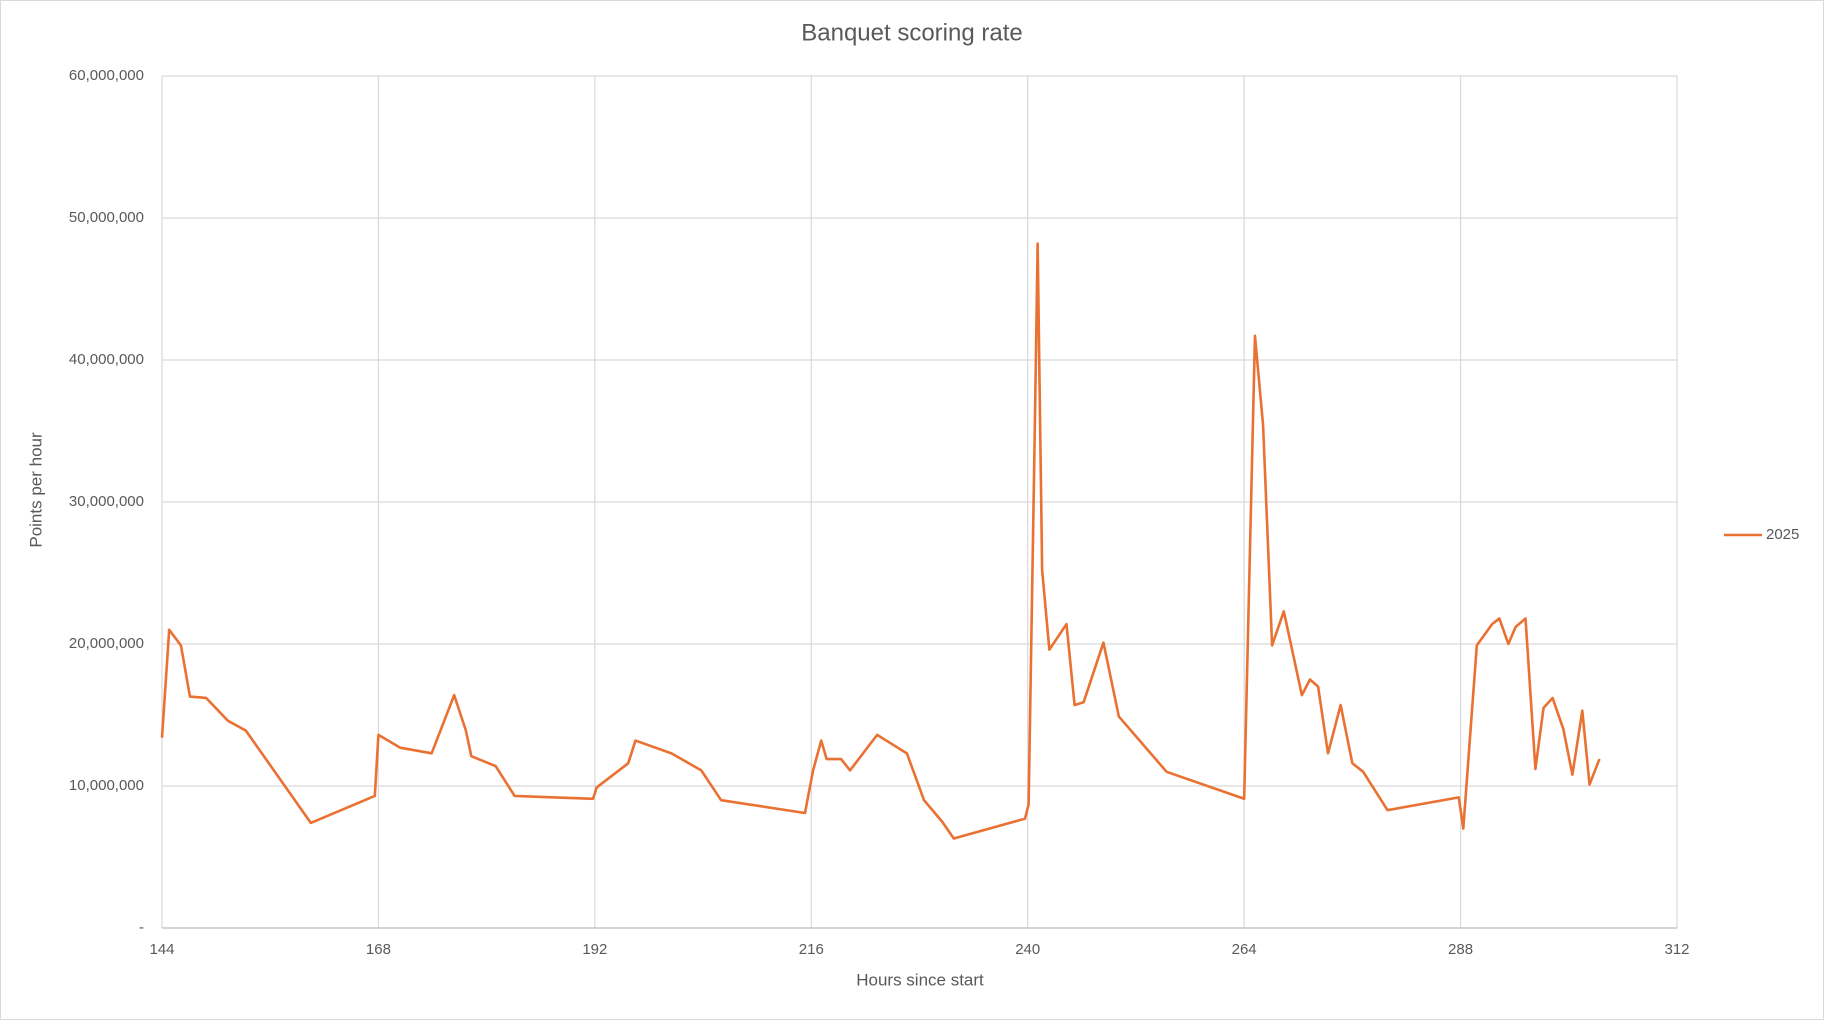  I want to click on x-tick-label: 192, so click(594, 949).